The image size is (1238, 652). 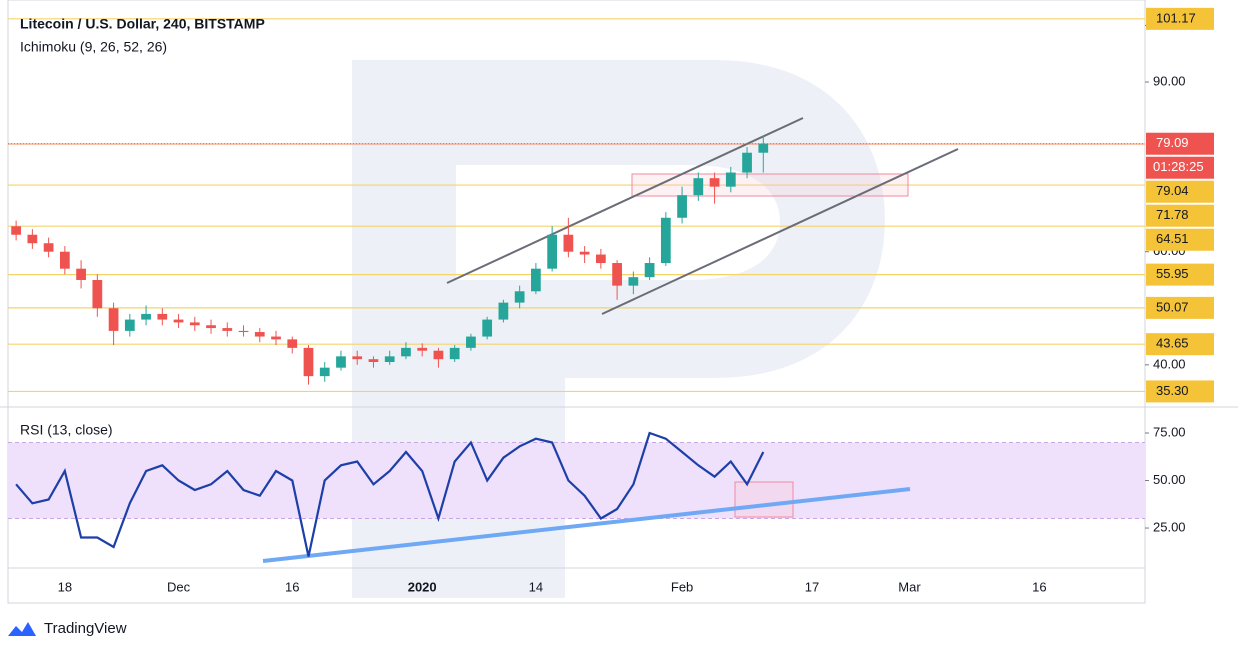 What do you see at coordinates (1172, 390) in the screenshot?
I see `level-badge-label: 35.30` at bounding box center [1172, 390].